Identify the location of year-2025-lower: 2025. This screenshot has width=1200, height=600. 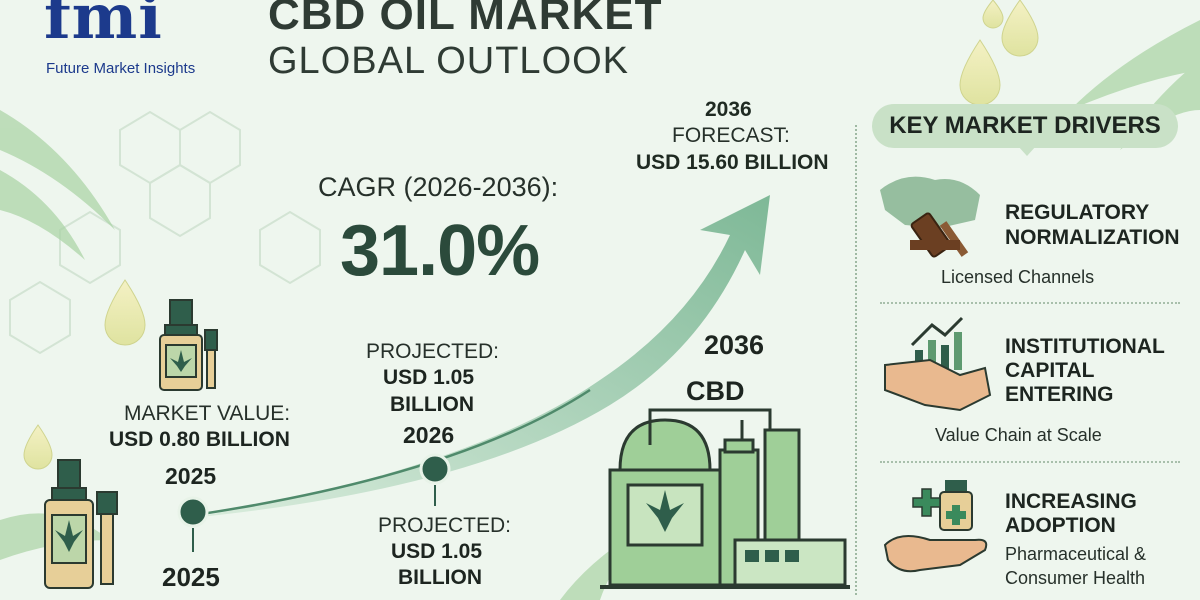
(191, 577).